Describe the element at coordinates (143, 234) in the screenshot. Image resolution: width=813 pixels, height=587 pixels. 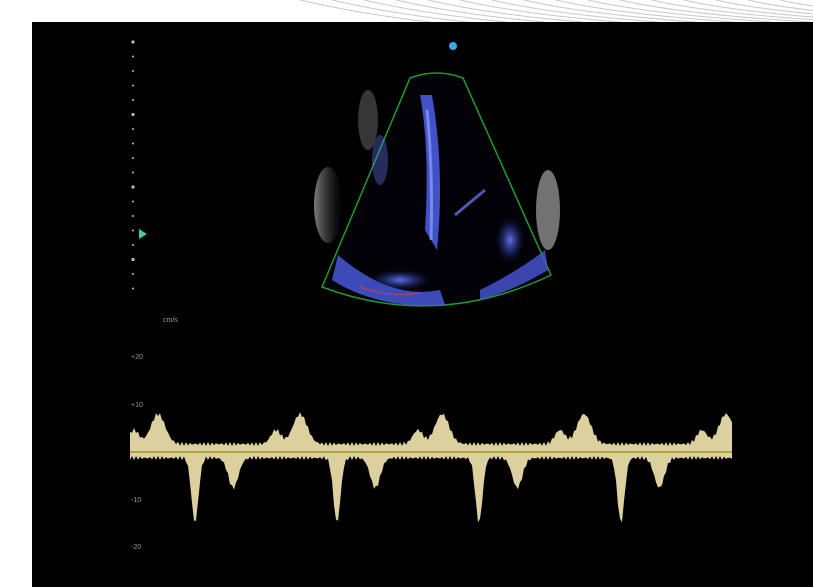
I see `focus-marker` at that location.